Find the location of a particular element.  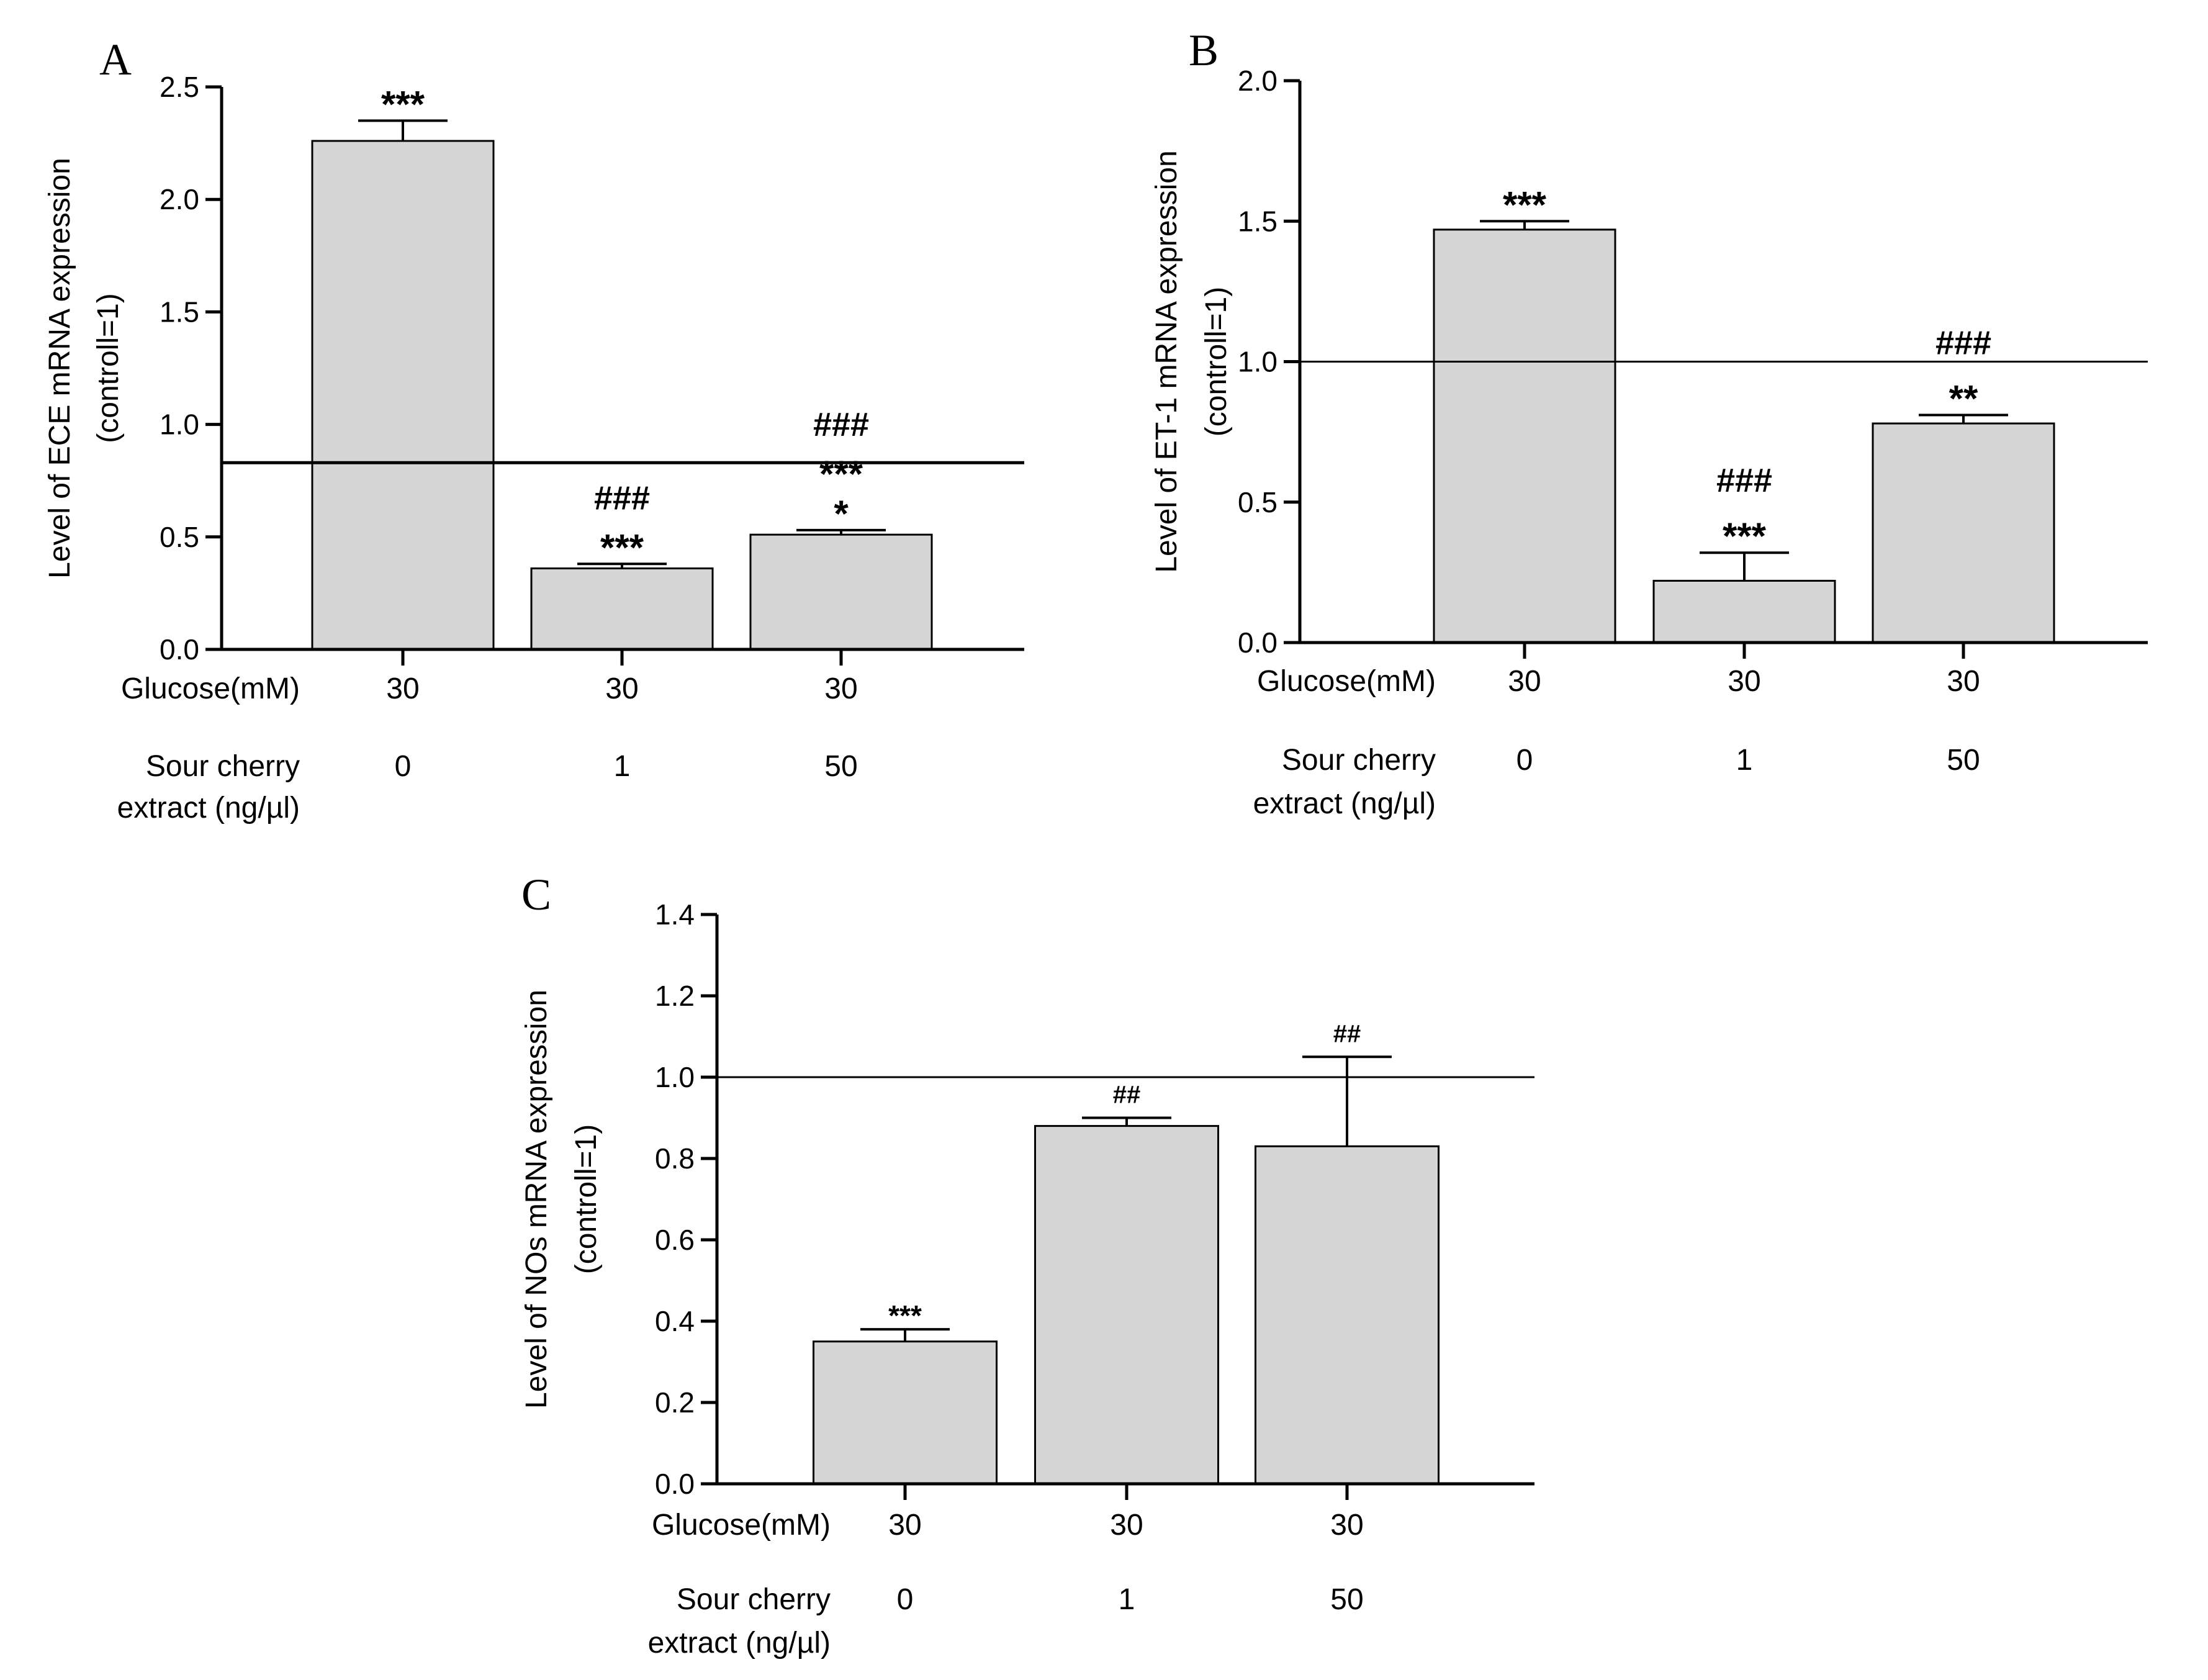

y-axis-label: Level of ECE mRNA expression is located at coordinates (60, 368).